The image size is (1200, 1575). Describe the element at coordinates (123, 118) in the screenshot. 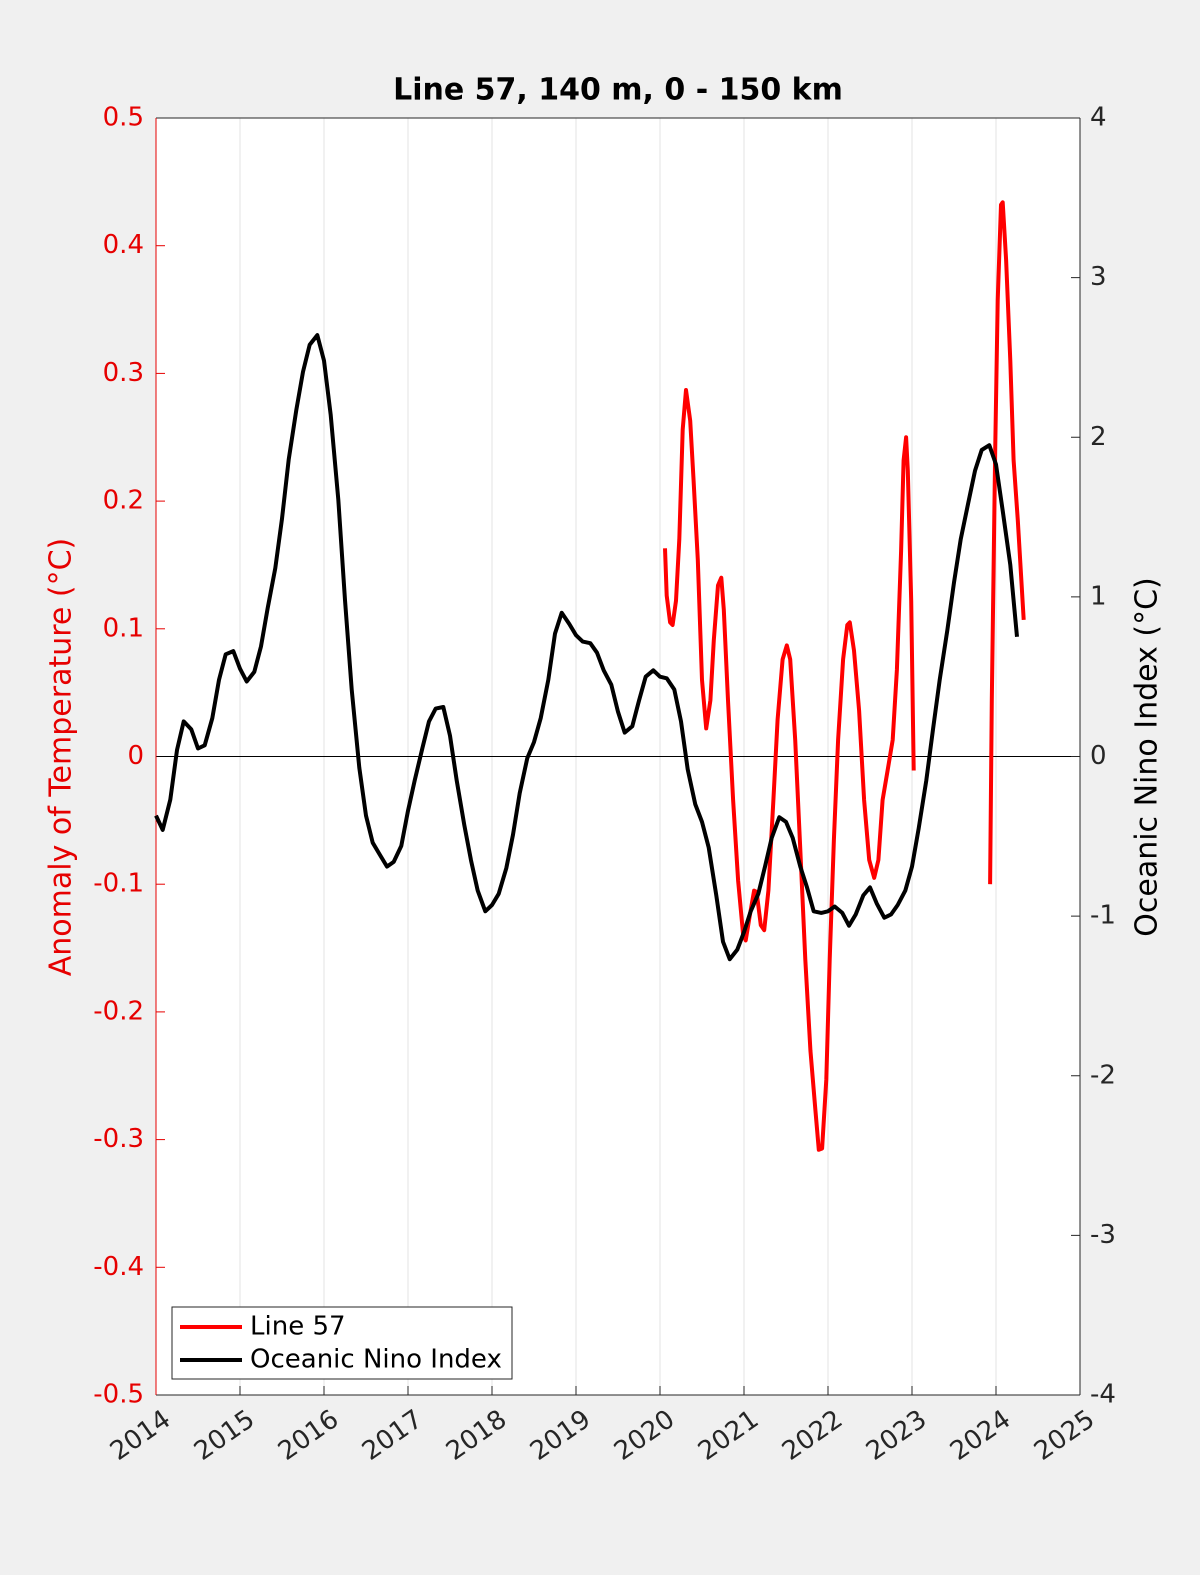

I see `y-tick-label: 0.5` at that location.